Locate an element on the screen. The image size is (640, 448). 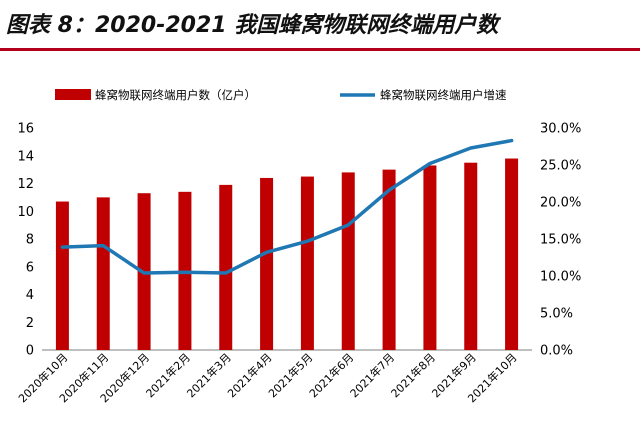
legend-bar-label: 蜂窝物联网终端用户数（亿户） is located at coordinates (175, 95).